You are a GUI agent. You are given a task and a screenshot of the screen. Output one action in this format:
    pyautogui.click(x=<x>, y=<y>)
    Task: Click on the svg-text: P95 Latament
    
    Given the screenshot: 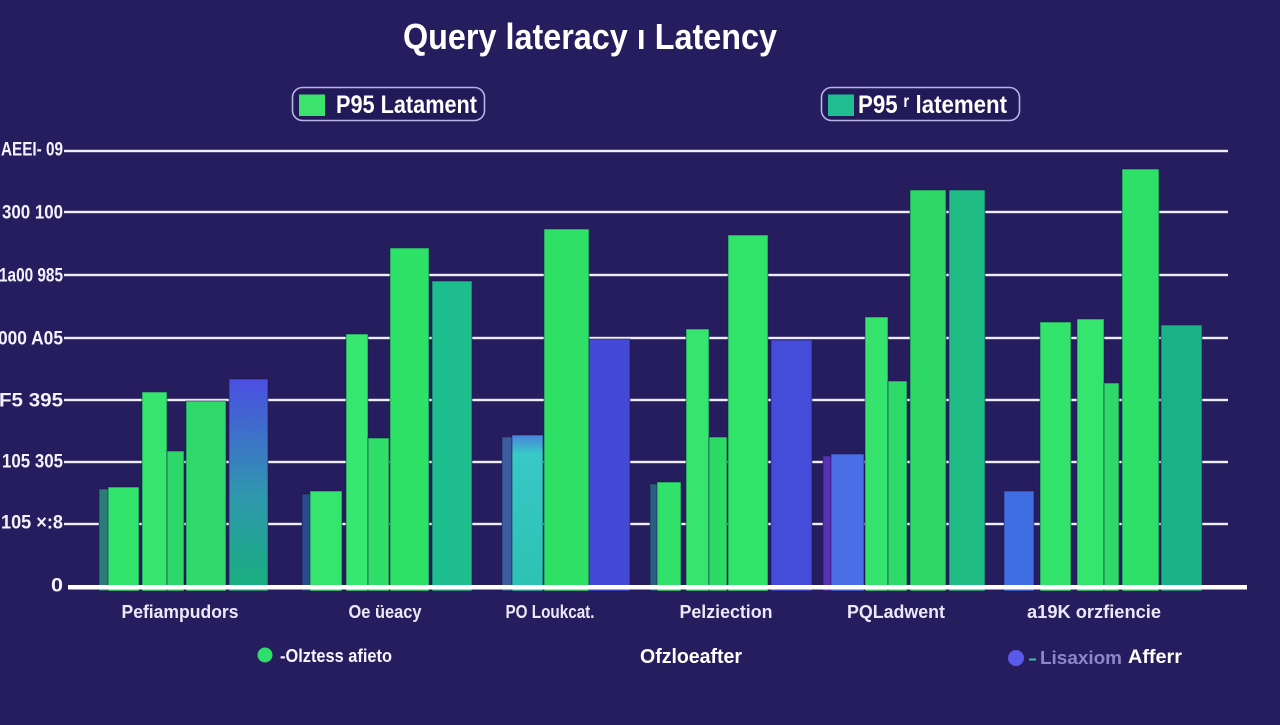 What is the action you would take?
    pyautogui.click(x=407, y=105)
    